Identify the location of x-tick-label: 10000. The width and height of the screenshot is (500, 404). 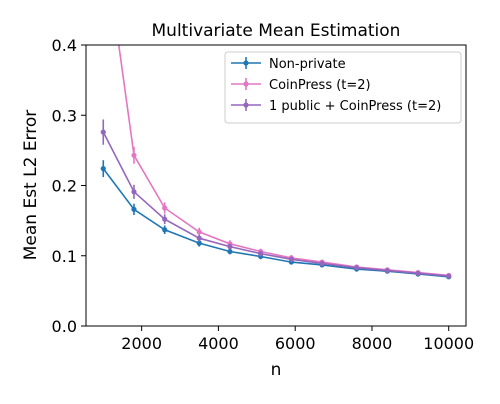
(448, 343).